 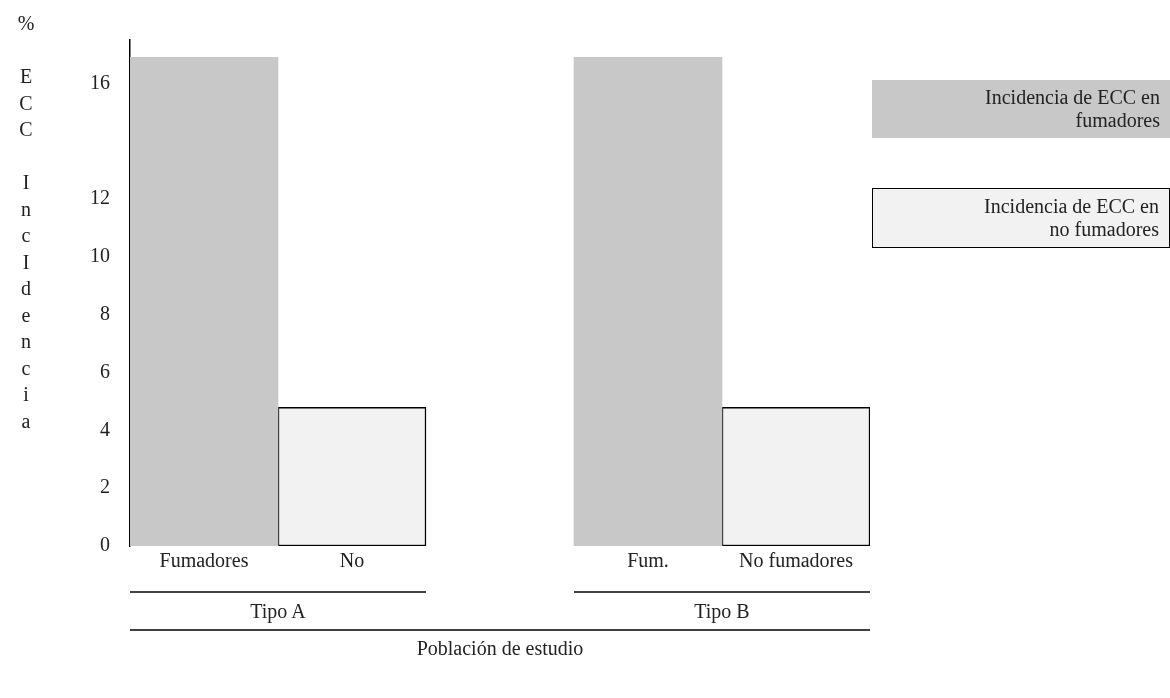 I want to click on text: Incidencia de ECC en no fumadores, so click(x=1021, y=218).